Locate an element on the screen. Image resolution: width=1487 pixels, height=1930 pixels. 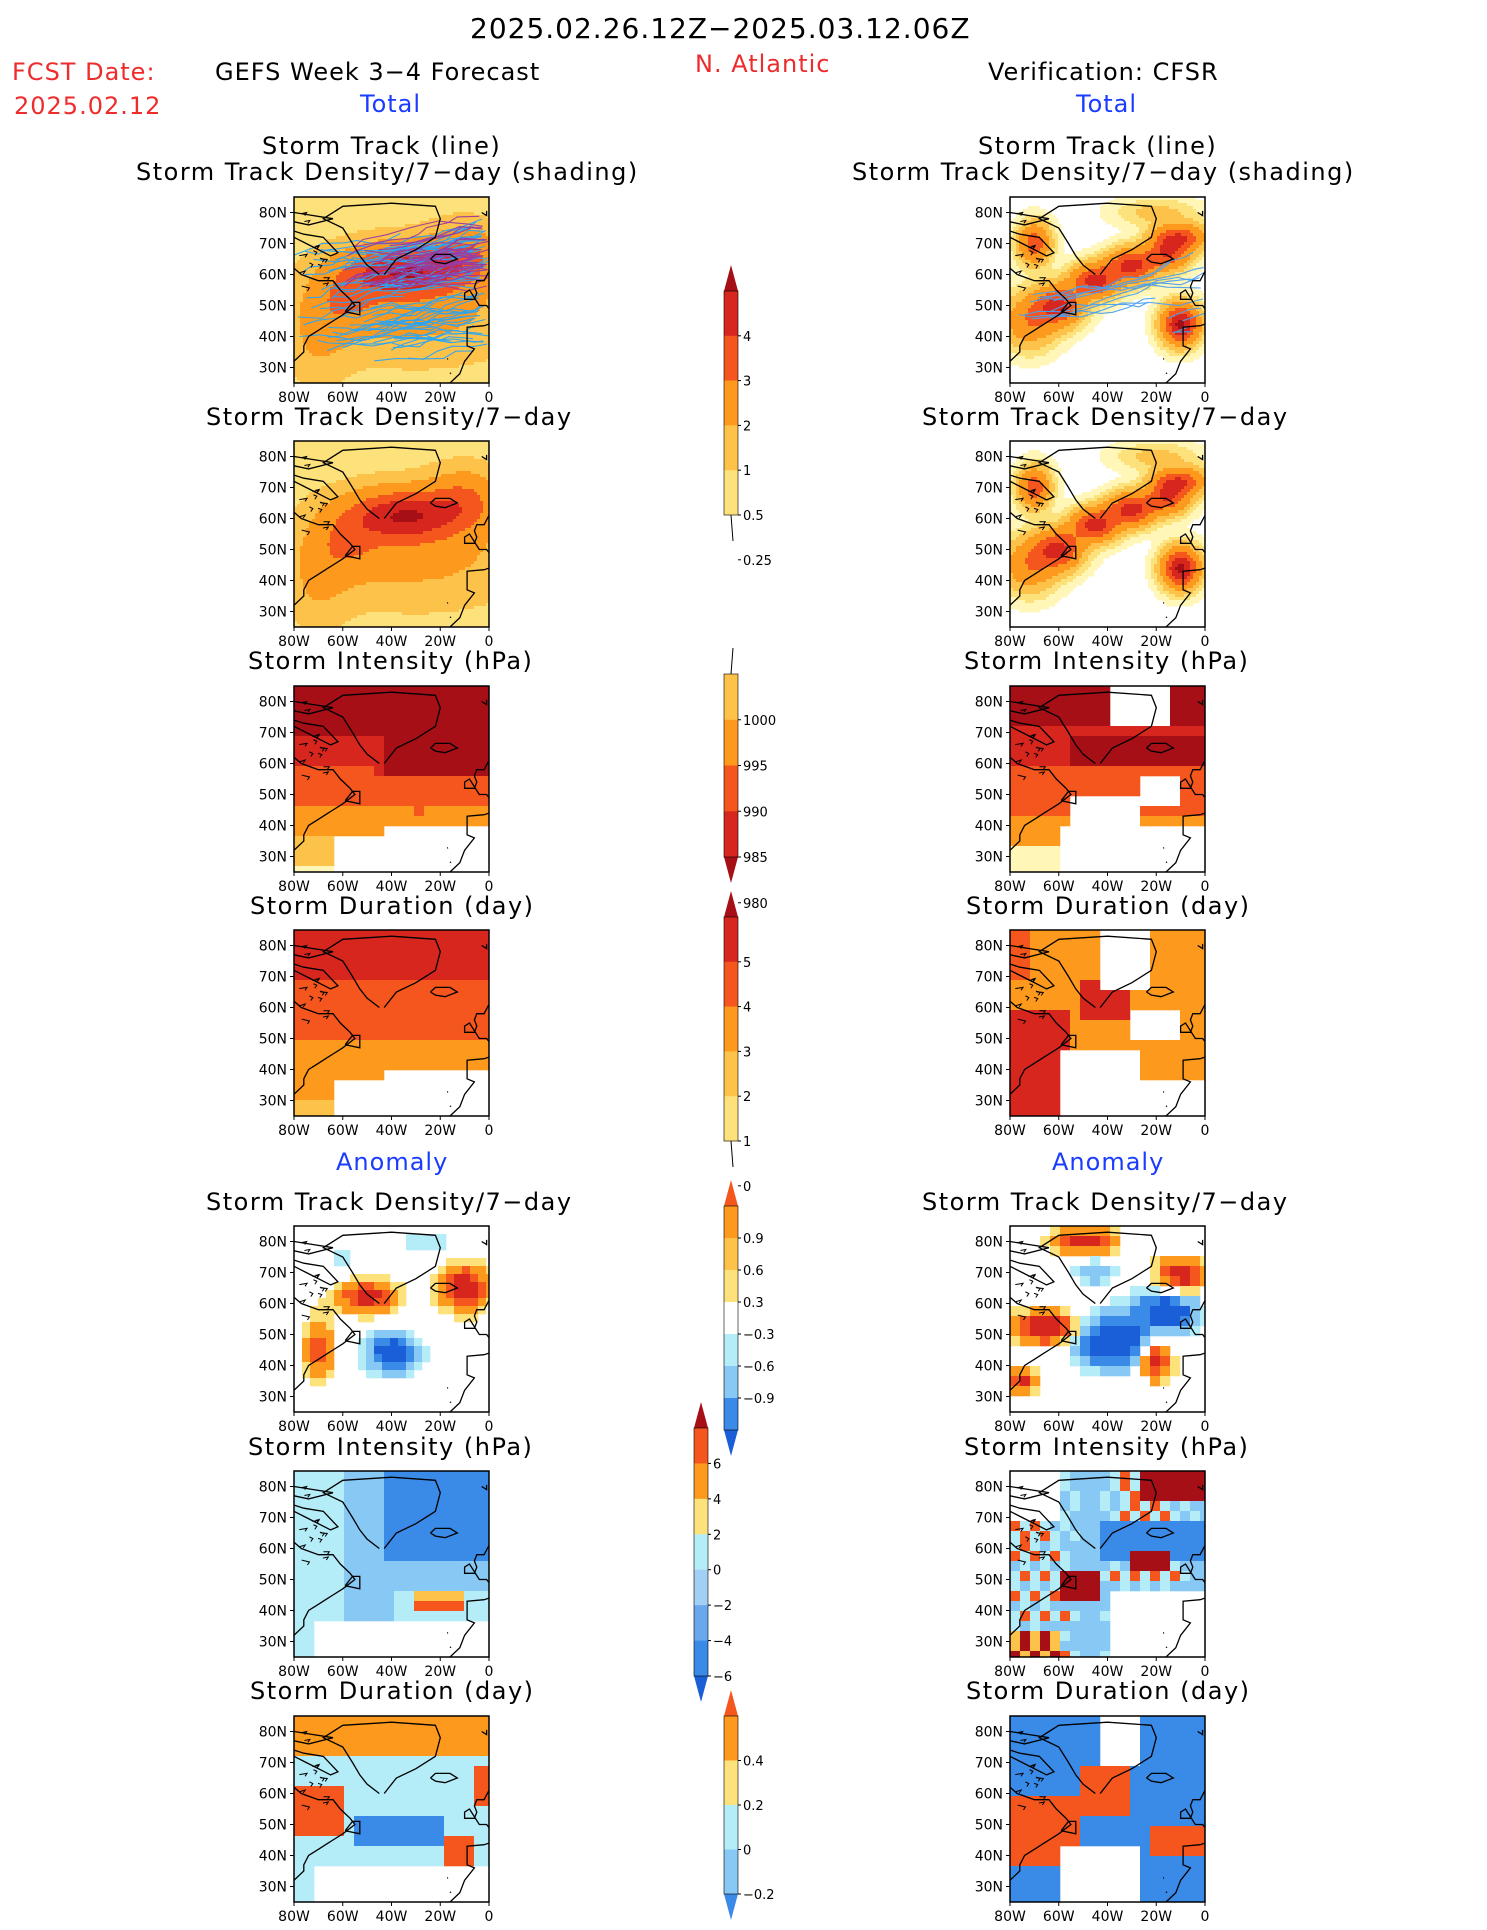
total-label-left: Total is located at coordinates (390, 104).